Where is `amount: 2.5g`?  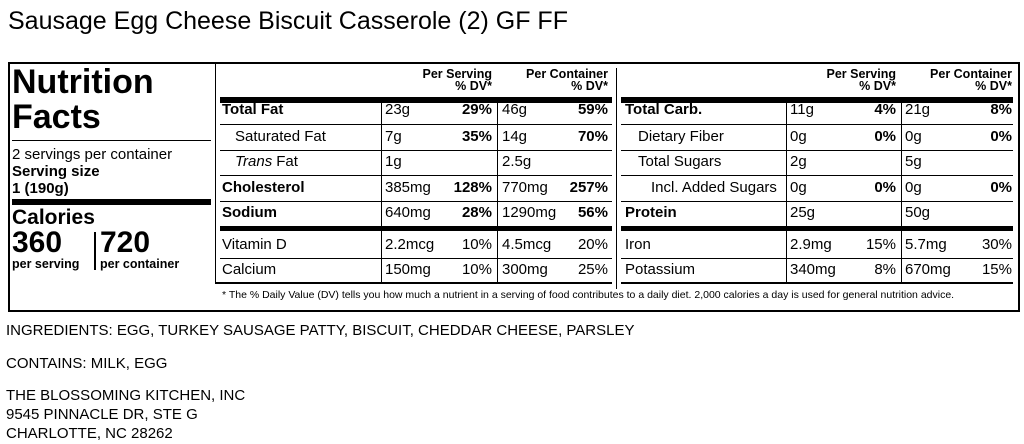
amount: 2.5g is located at coordinates (517, 161).